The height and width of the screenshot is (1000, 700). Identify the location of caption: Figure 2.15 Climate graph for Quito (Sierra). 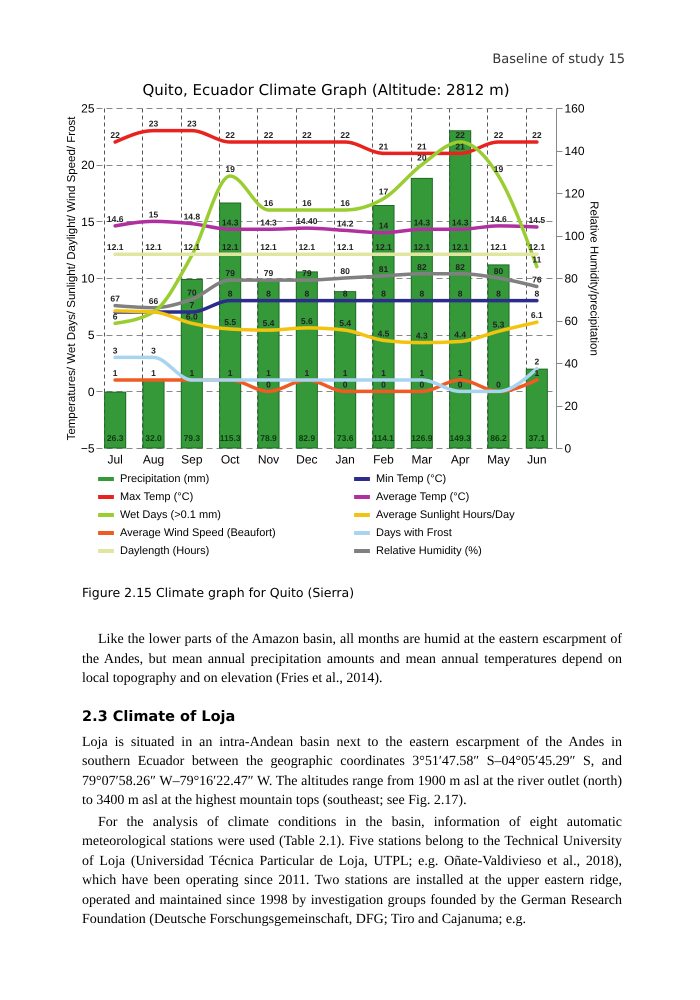
(219, 592).